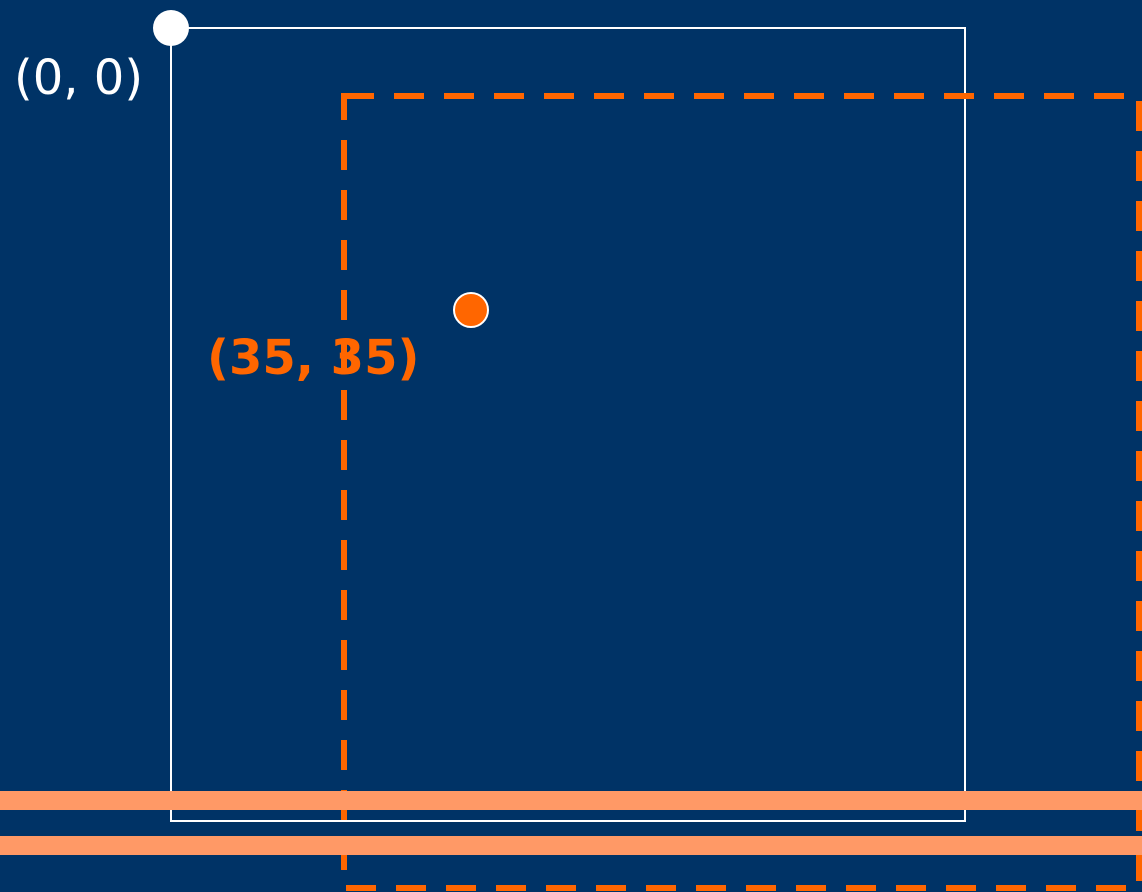  Describe the element at coordinates (571, 845) in the screenshot. I see `stripe-lower` at that location.